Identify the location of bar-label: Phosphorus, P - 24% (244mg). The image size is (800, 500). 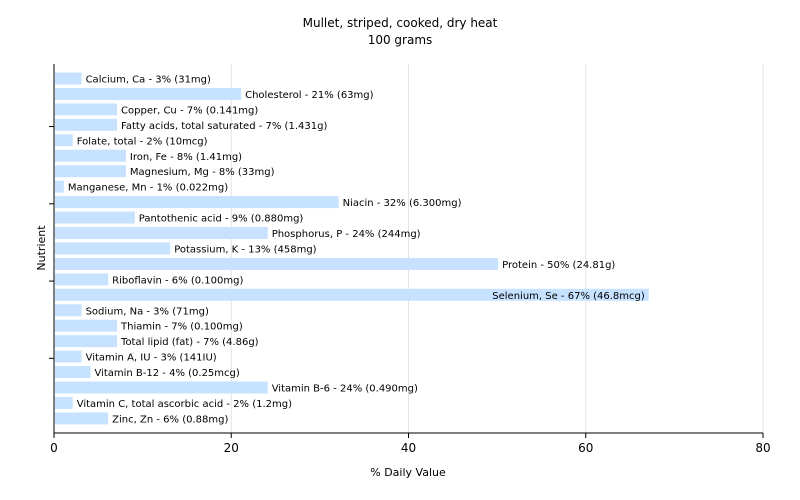
(346, 234).